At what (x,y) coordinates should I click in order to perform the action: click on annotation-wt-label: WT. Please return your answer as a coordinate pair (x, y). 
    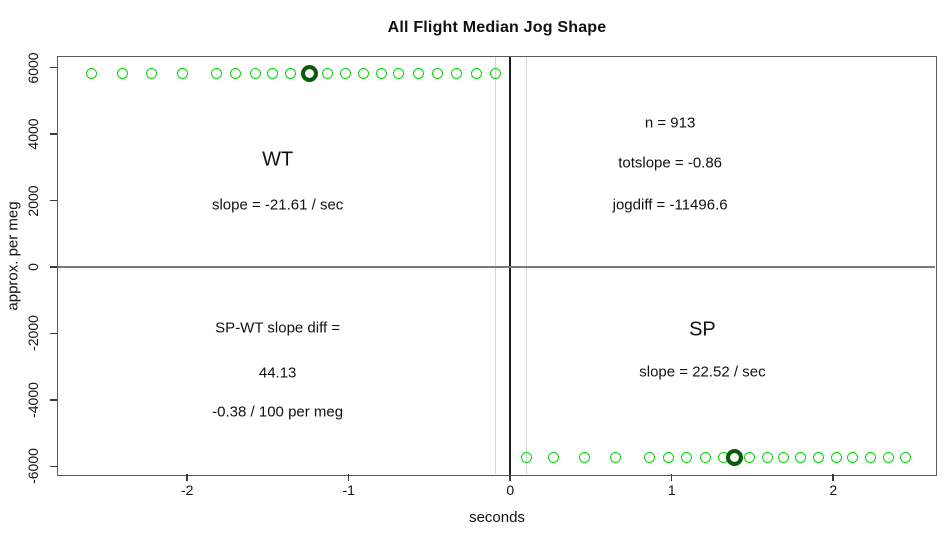
    Looking at the image, I should click on (278, 159).